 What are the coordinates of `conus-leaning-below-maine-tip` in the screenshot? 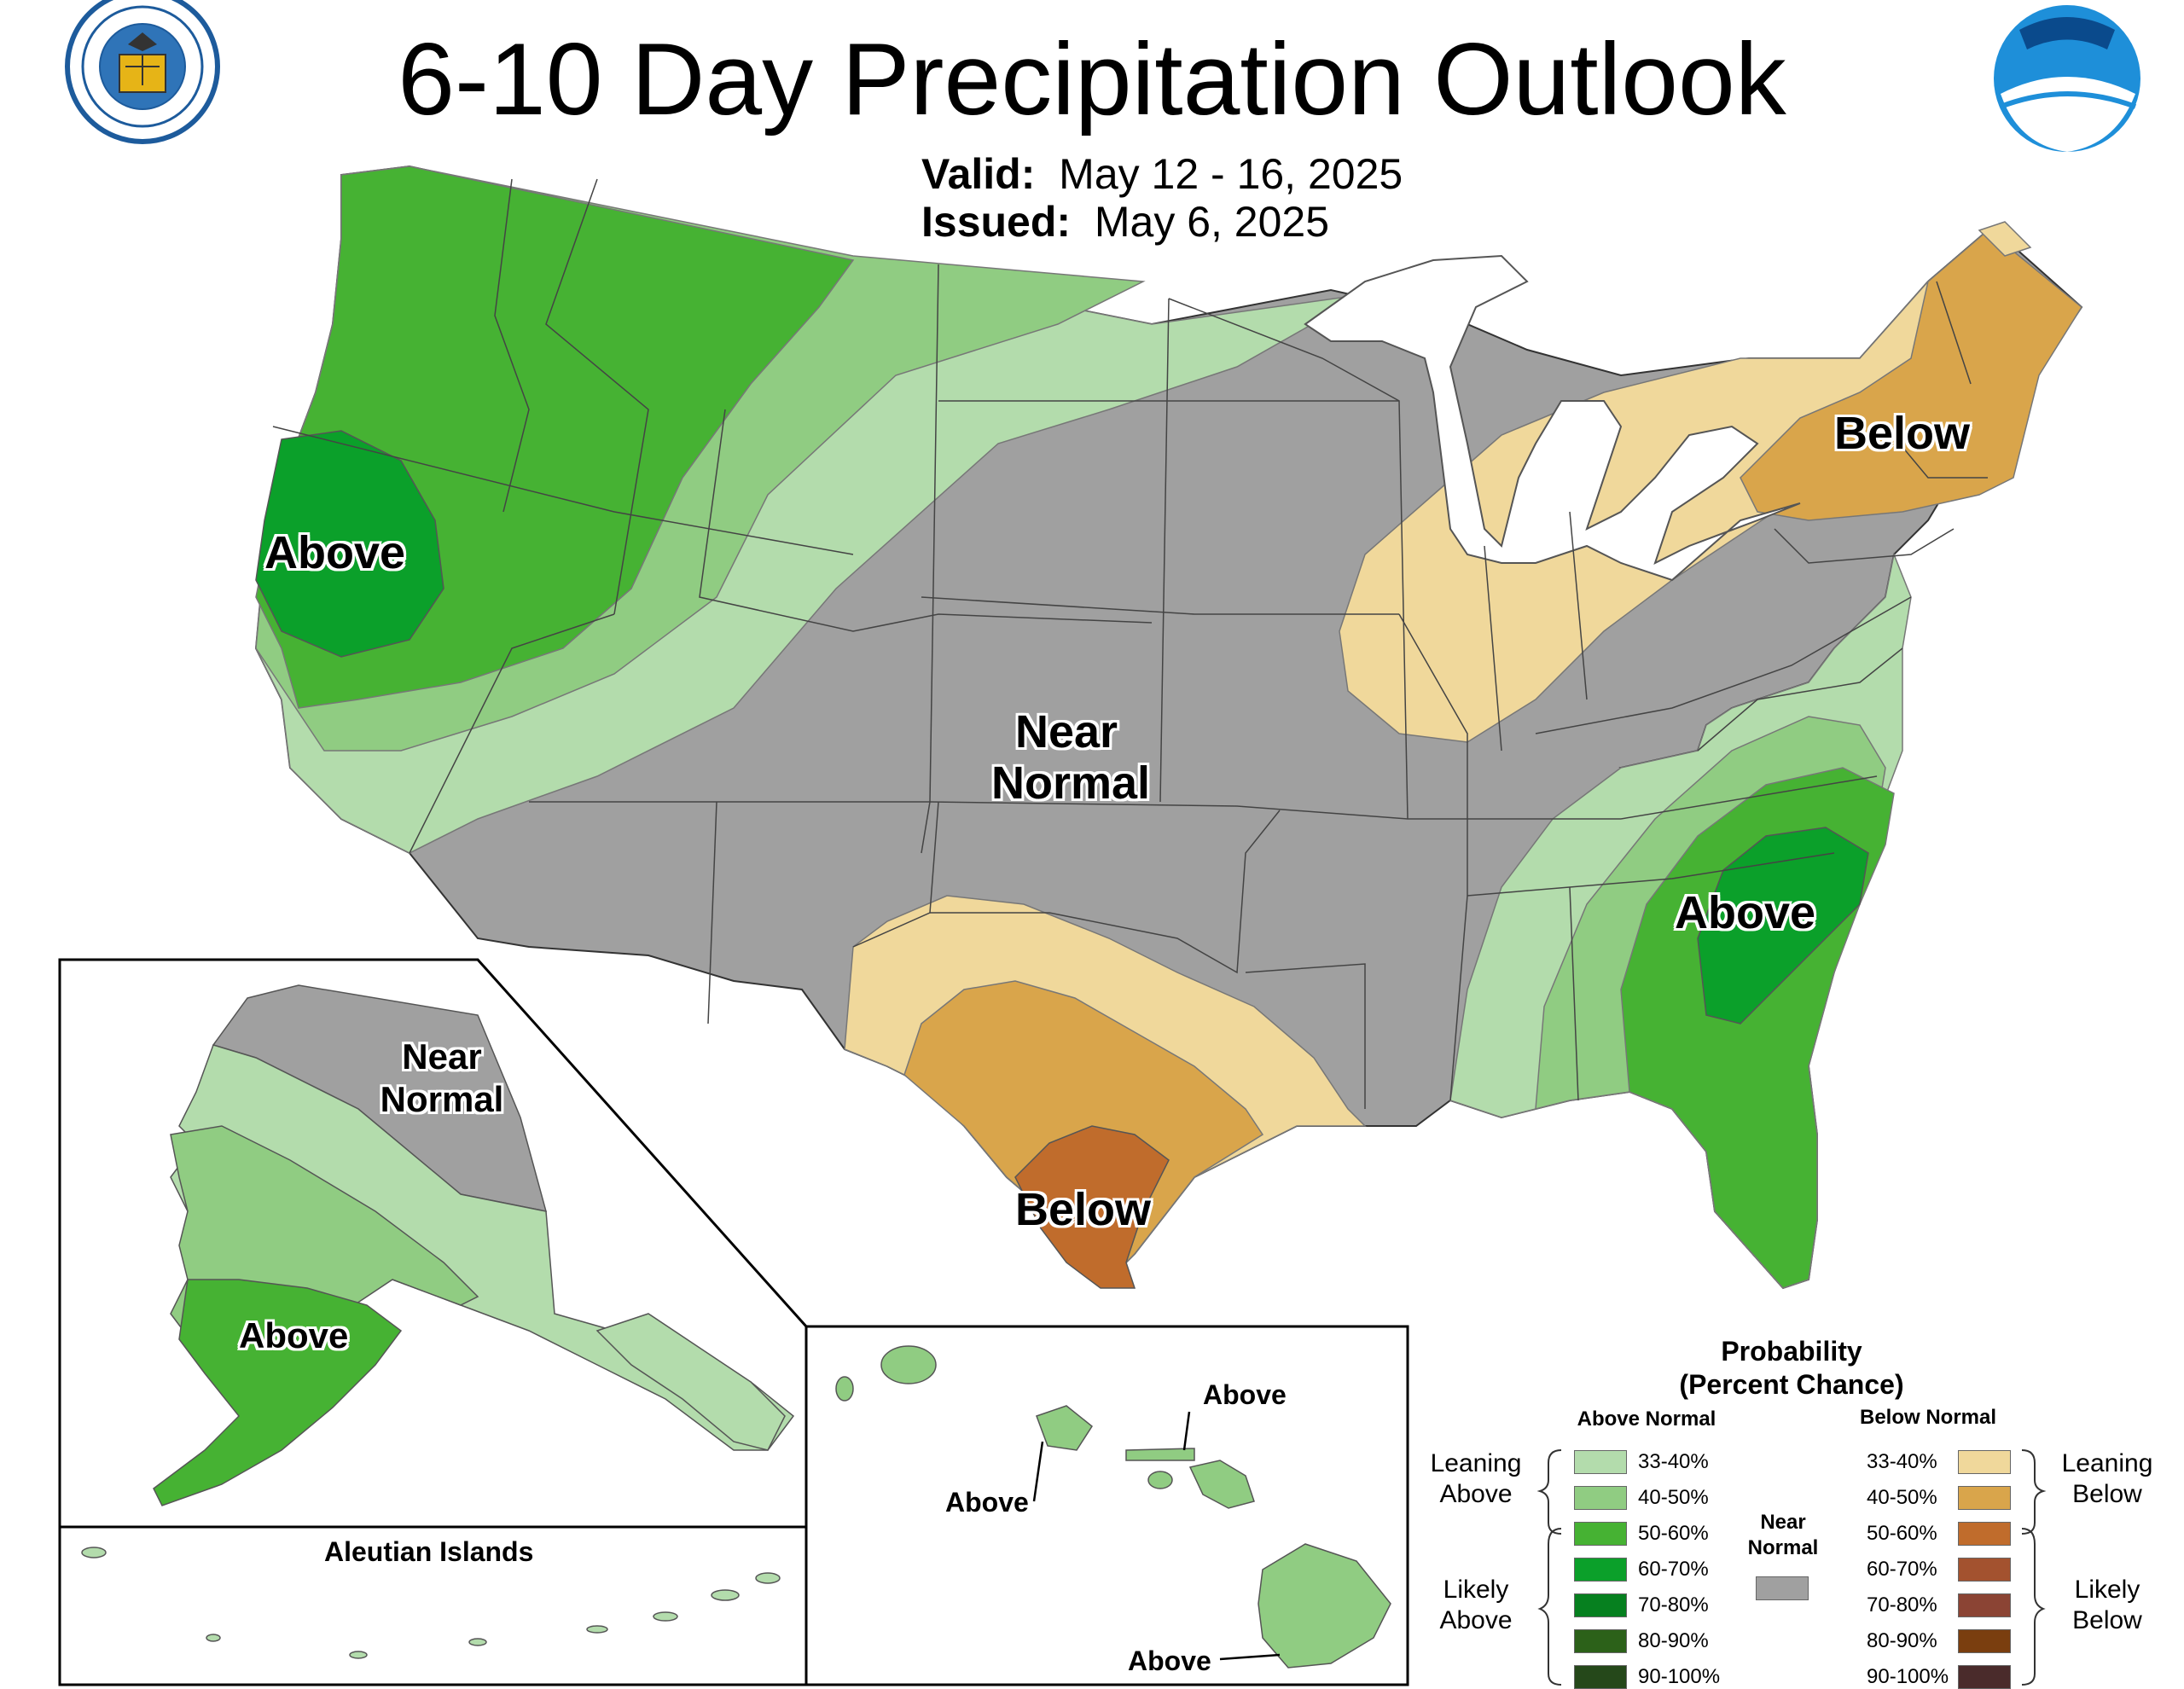 It's located at (2005, 239).